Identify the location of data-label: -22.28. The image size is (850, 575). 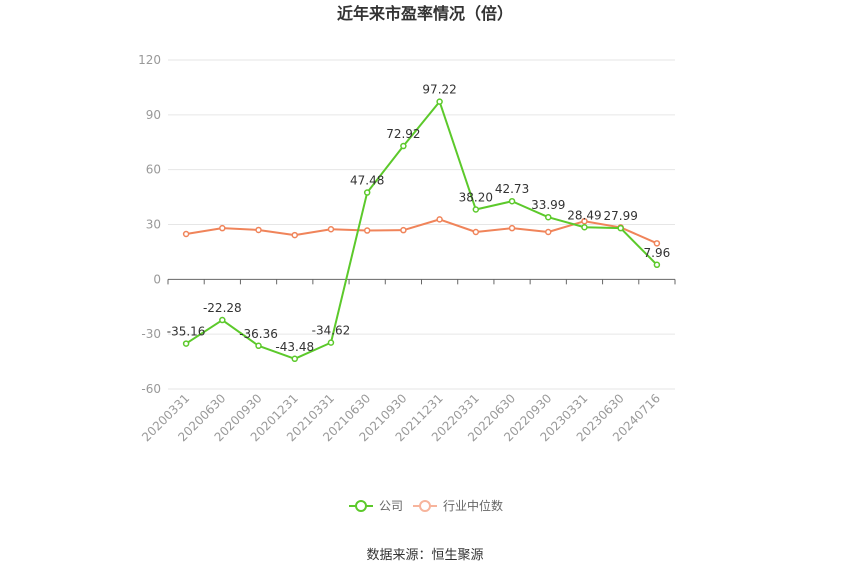
(222, 308).